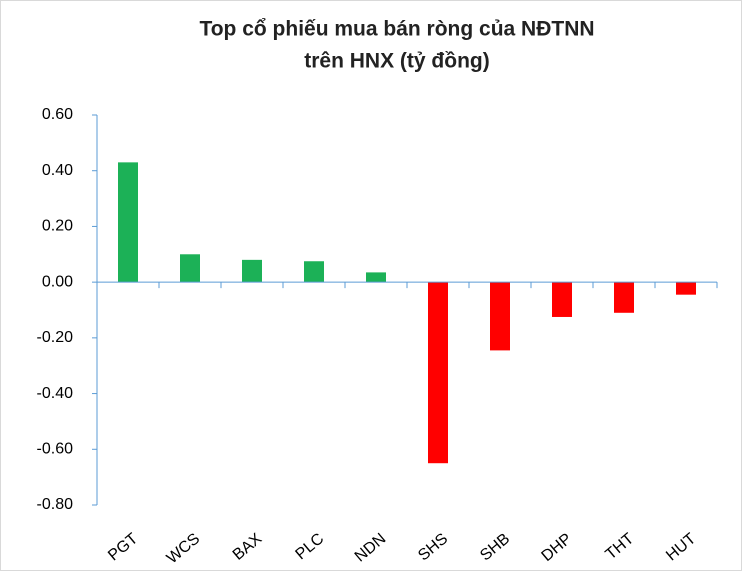  I want to click on y-tick-label: 0.60, so click(57, 114).